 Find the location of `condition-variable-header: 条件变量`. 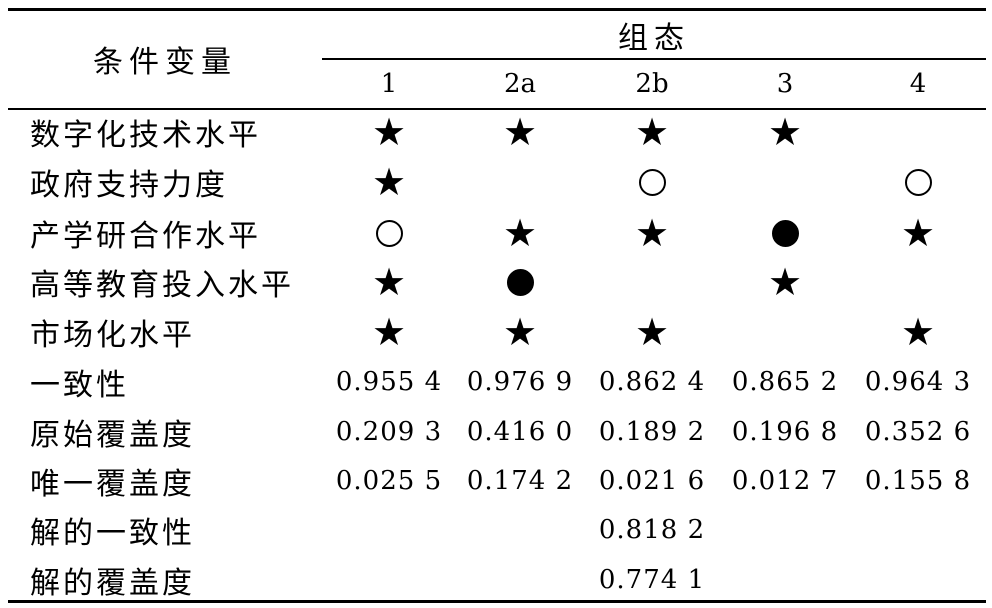

condition-variable-header: 条件变量 is located at coordinates (165, 62).